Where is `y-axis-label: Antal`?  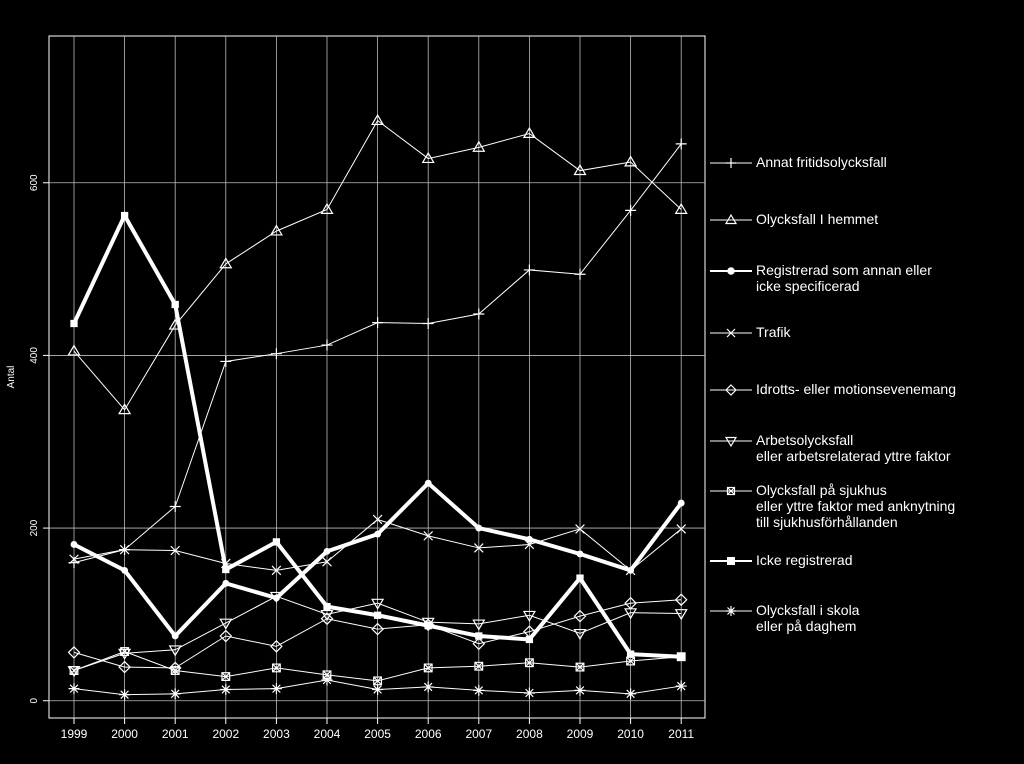
y-axis-label: Antal is located at coordinates (11, 377).